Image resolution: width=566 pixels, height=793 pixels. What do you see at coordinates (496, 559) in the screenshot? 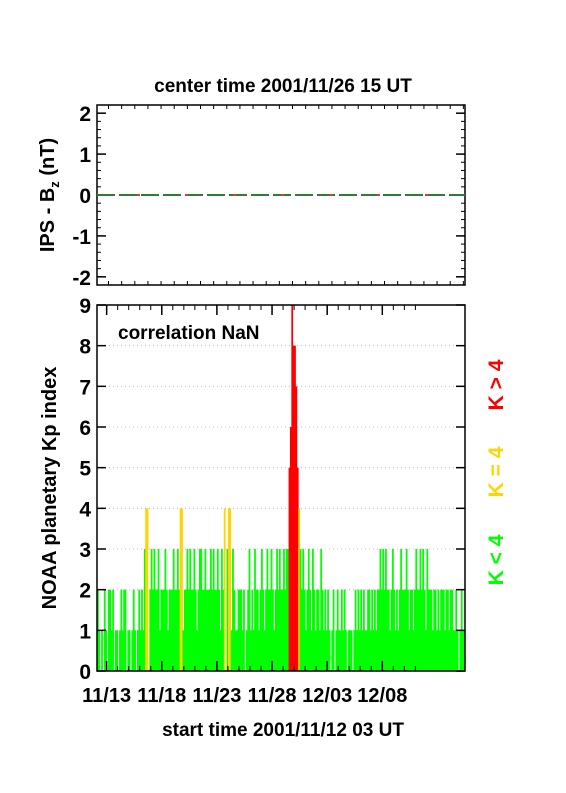
I see `kp-legend-label: K < 4` at bounding box center [496, 559].